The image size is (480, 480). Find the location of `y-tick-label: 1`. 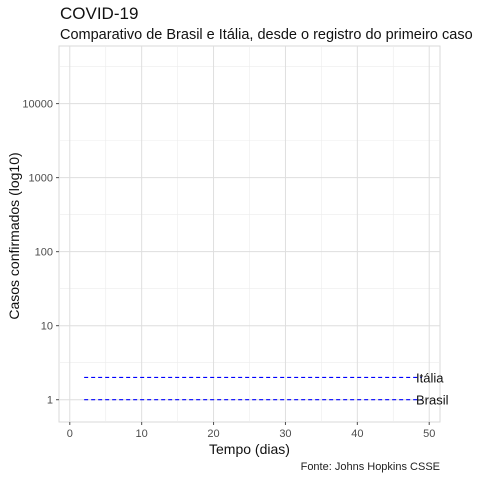

y-tick-label: 1 is located at coordinates (50, 401).